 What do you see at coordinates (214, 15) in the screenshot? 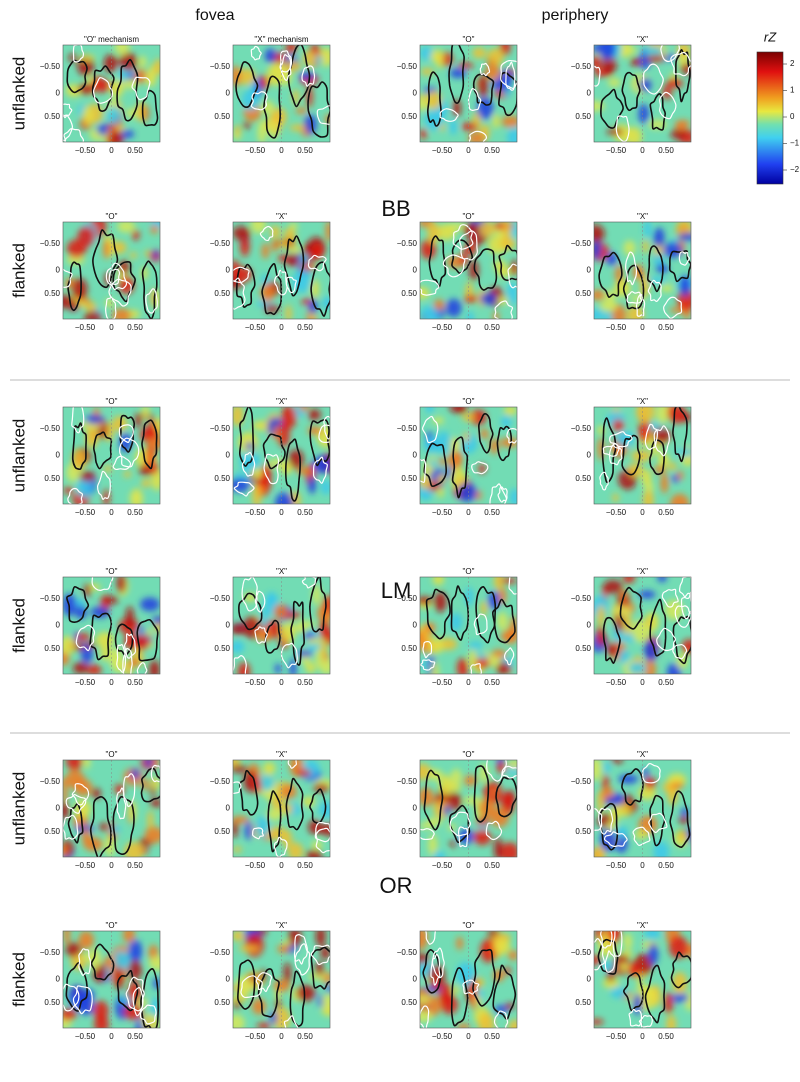
I see `column-header: fovea` at bounding box center [214, 15].